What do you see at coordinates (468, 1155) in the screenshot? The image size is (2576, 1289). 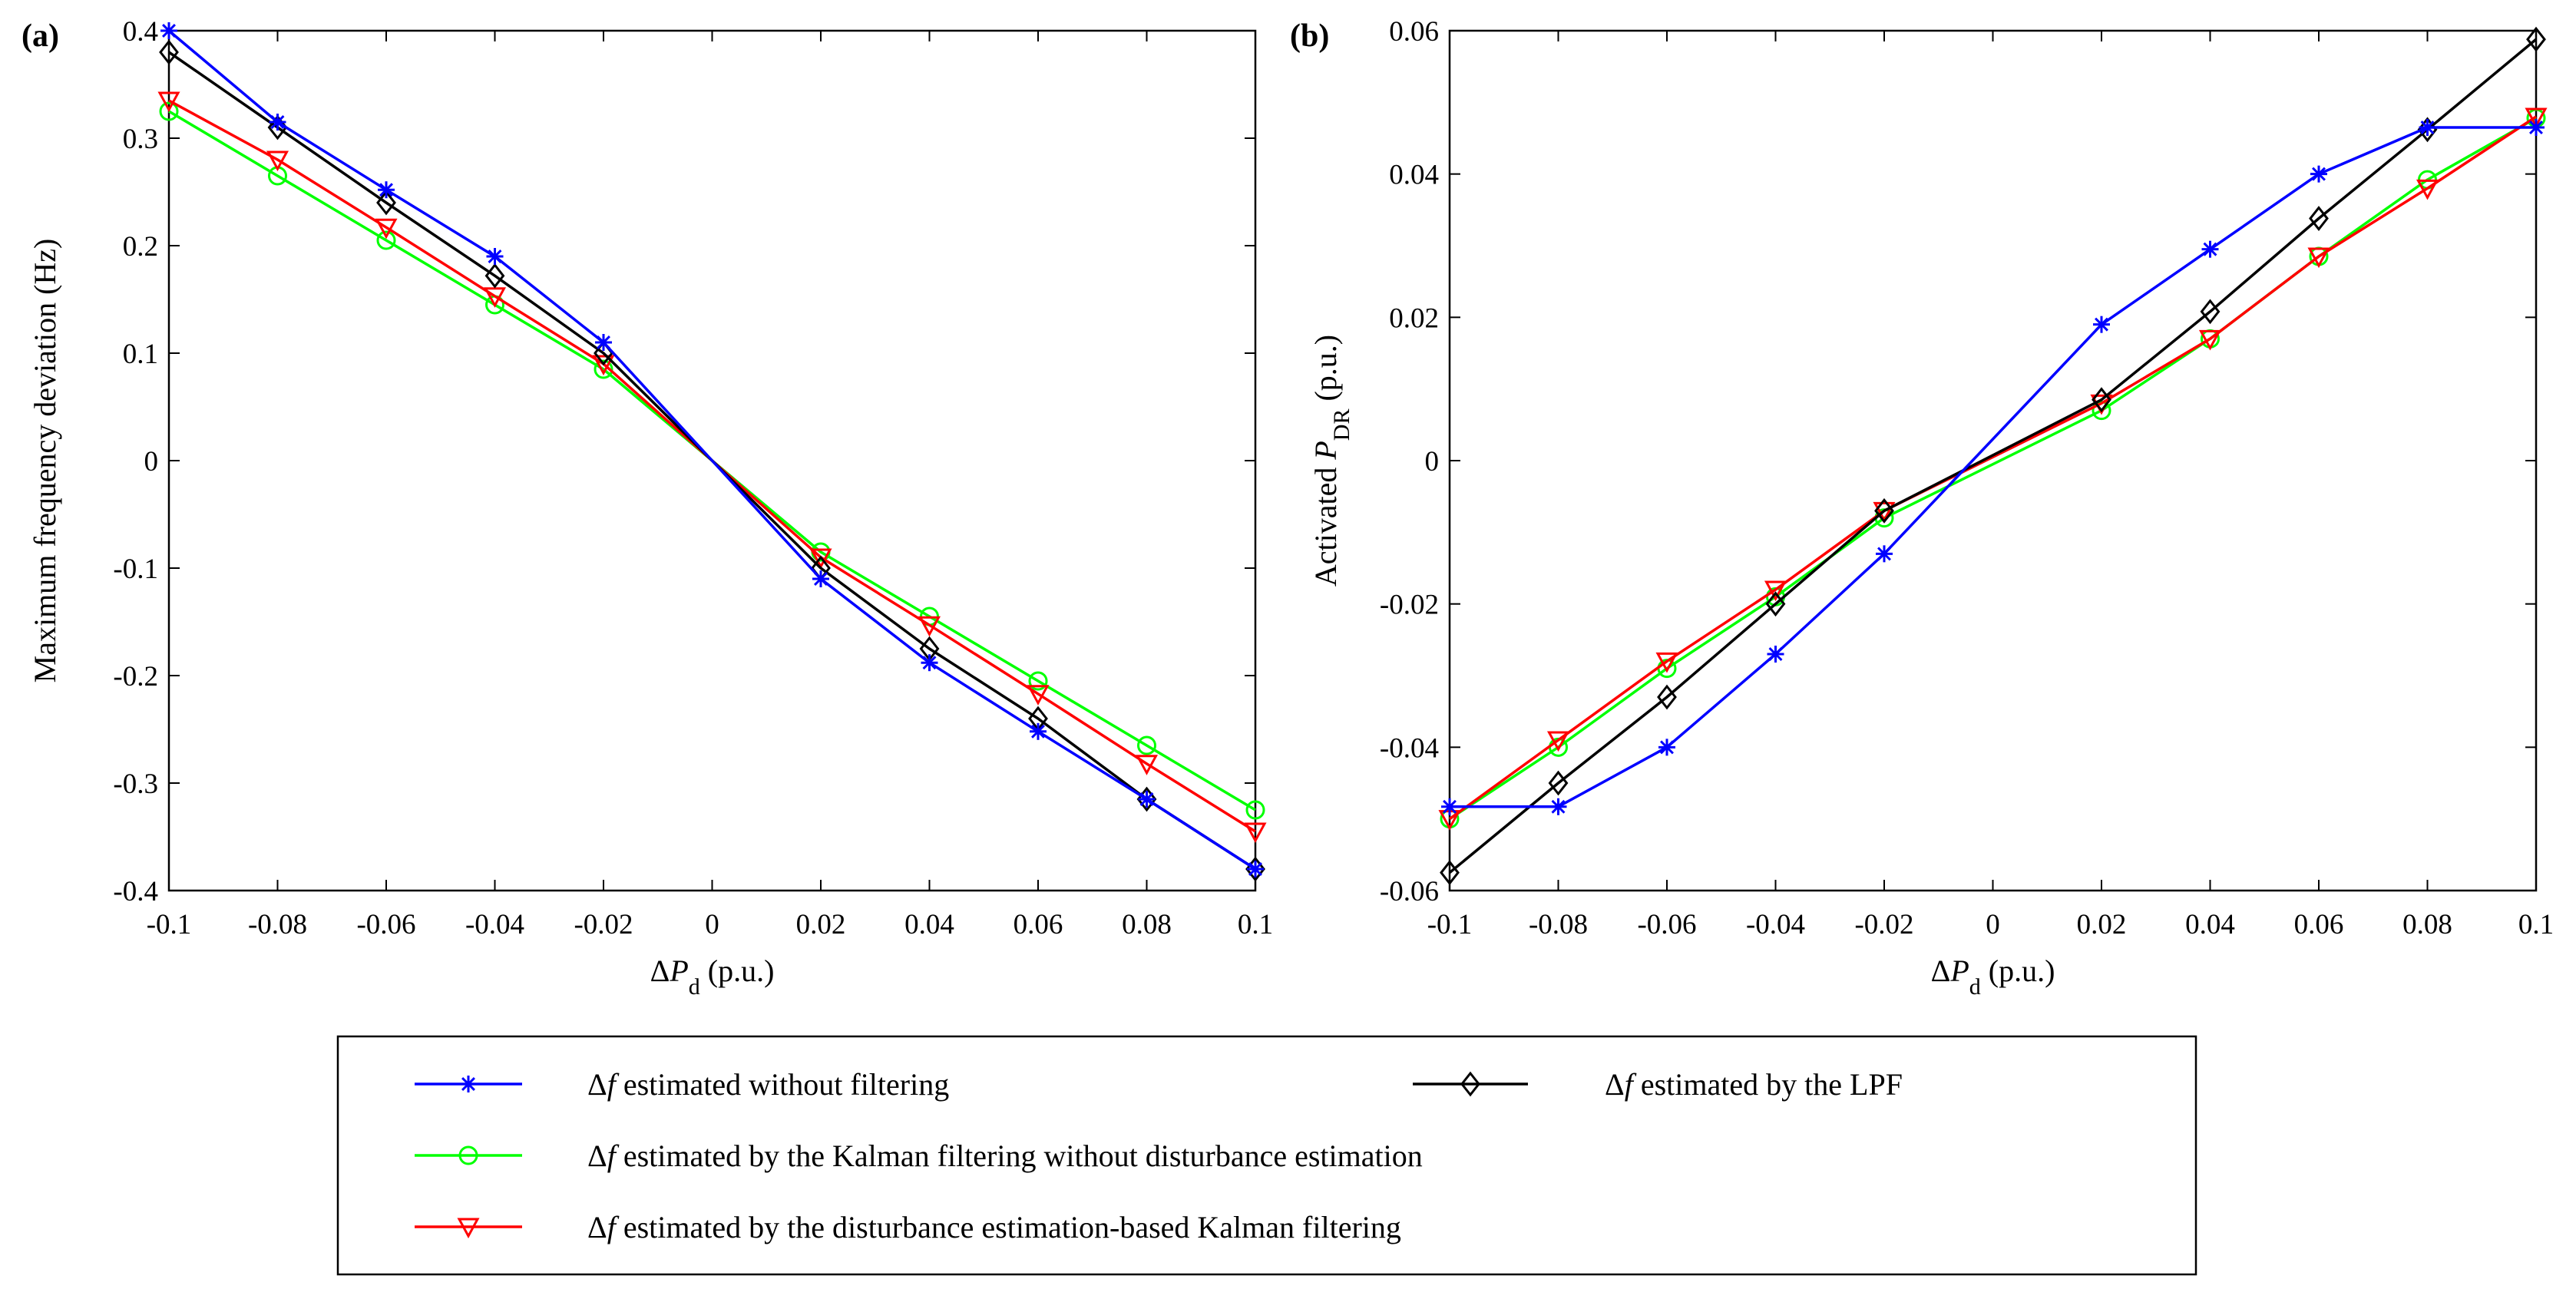 I see `legend-marker-kalman` at bounding box center [468, 1155].